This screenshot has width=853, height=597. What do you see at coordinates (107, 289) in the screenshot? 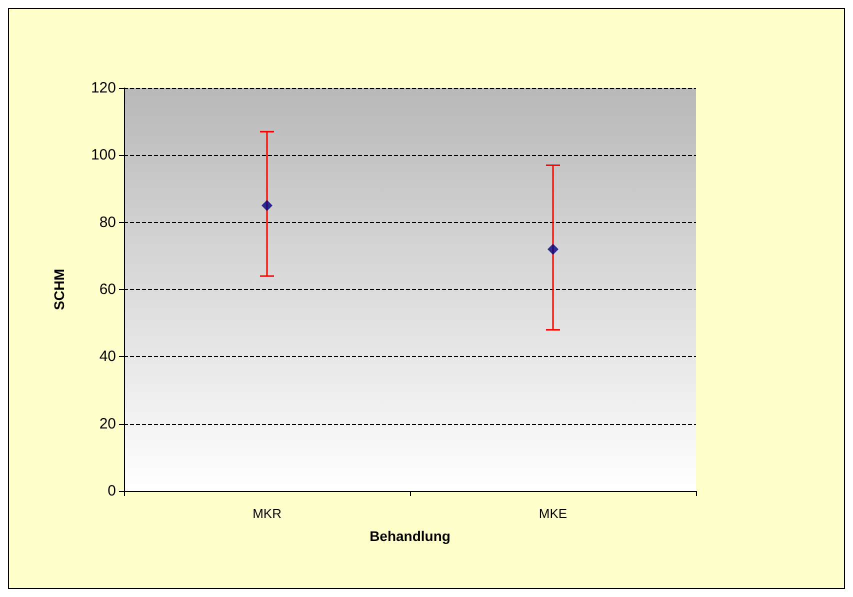
I see `y-tick-label: 60` at bounding box center [107, 289].